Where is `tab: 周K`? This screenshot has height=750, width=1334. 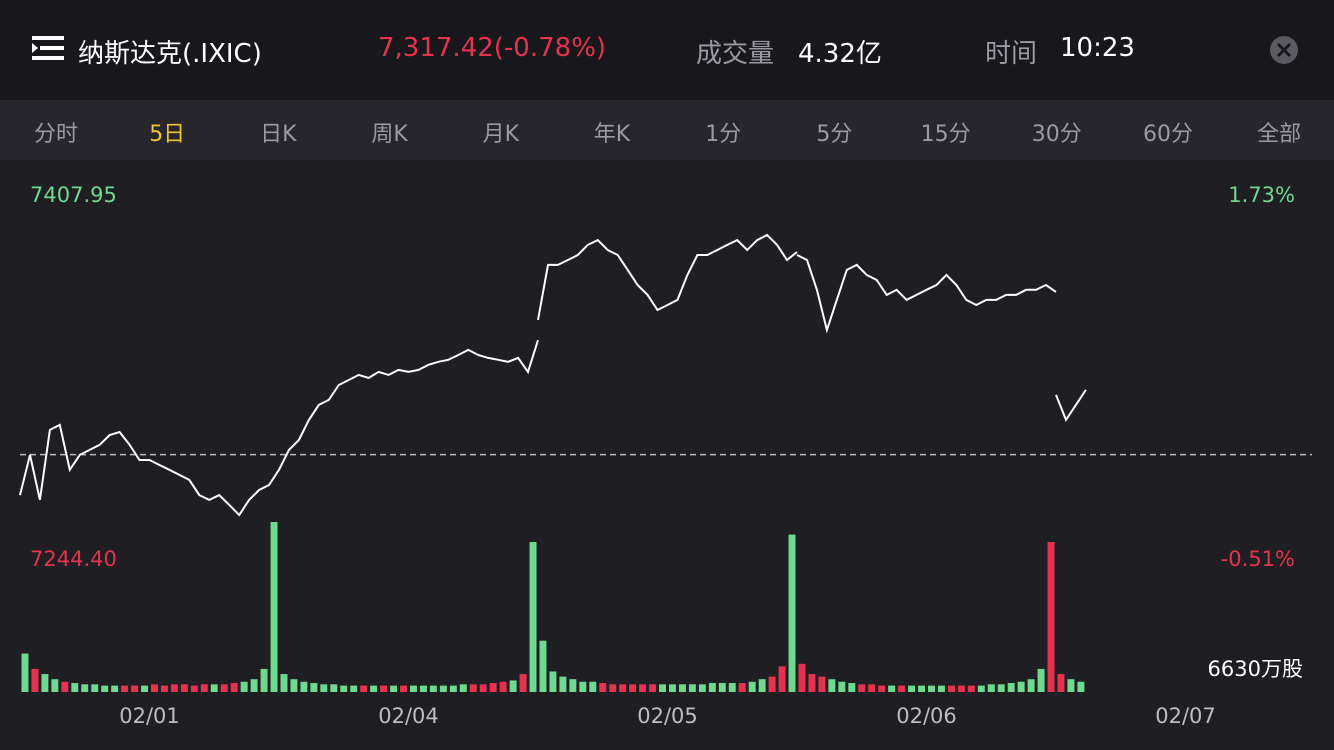
tab: 周K is located at coordinates (389, 134).